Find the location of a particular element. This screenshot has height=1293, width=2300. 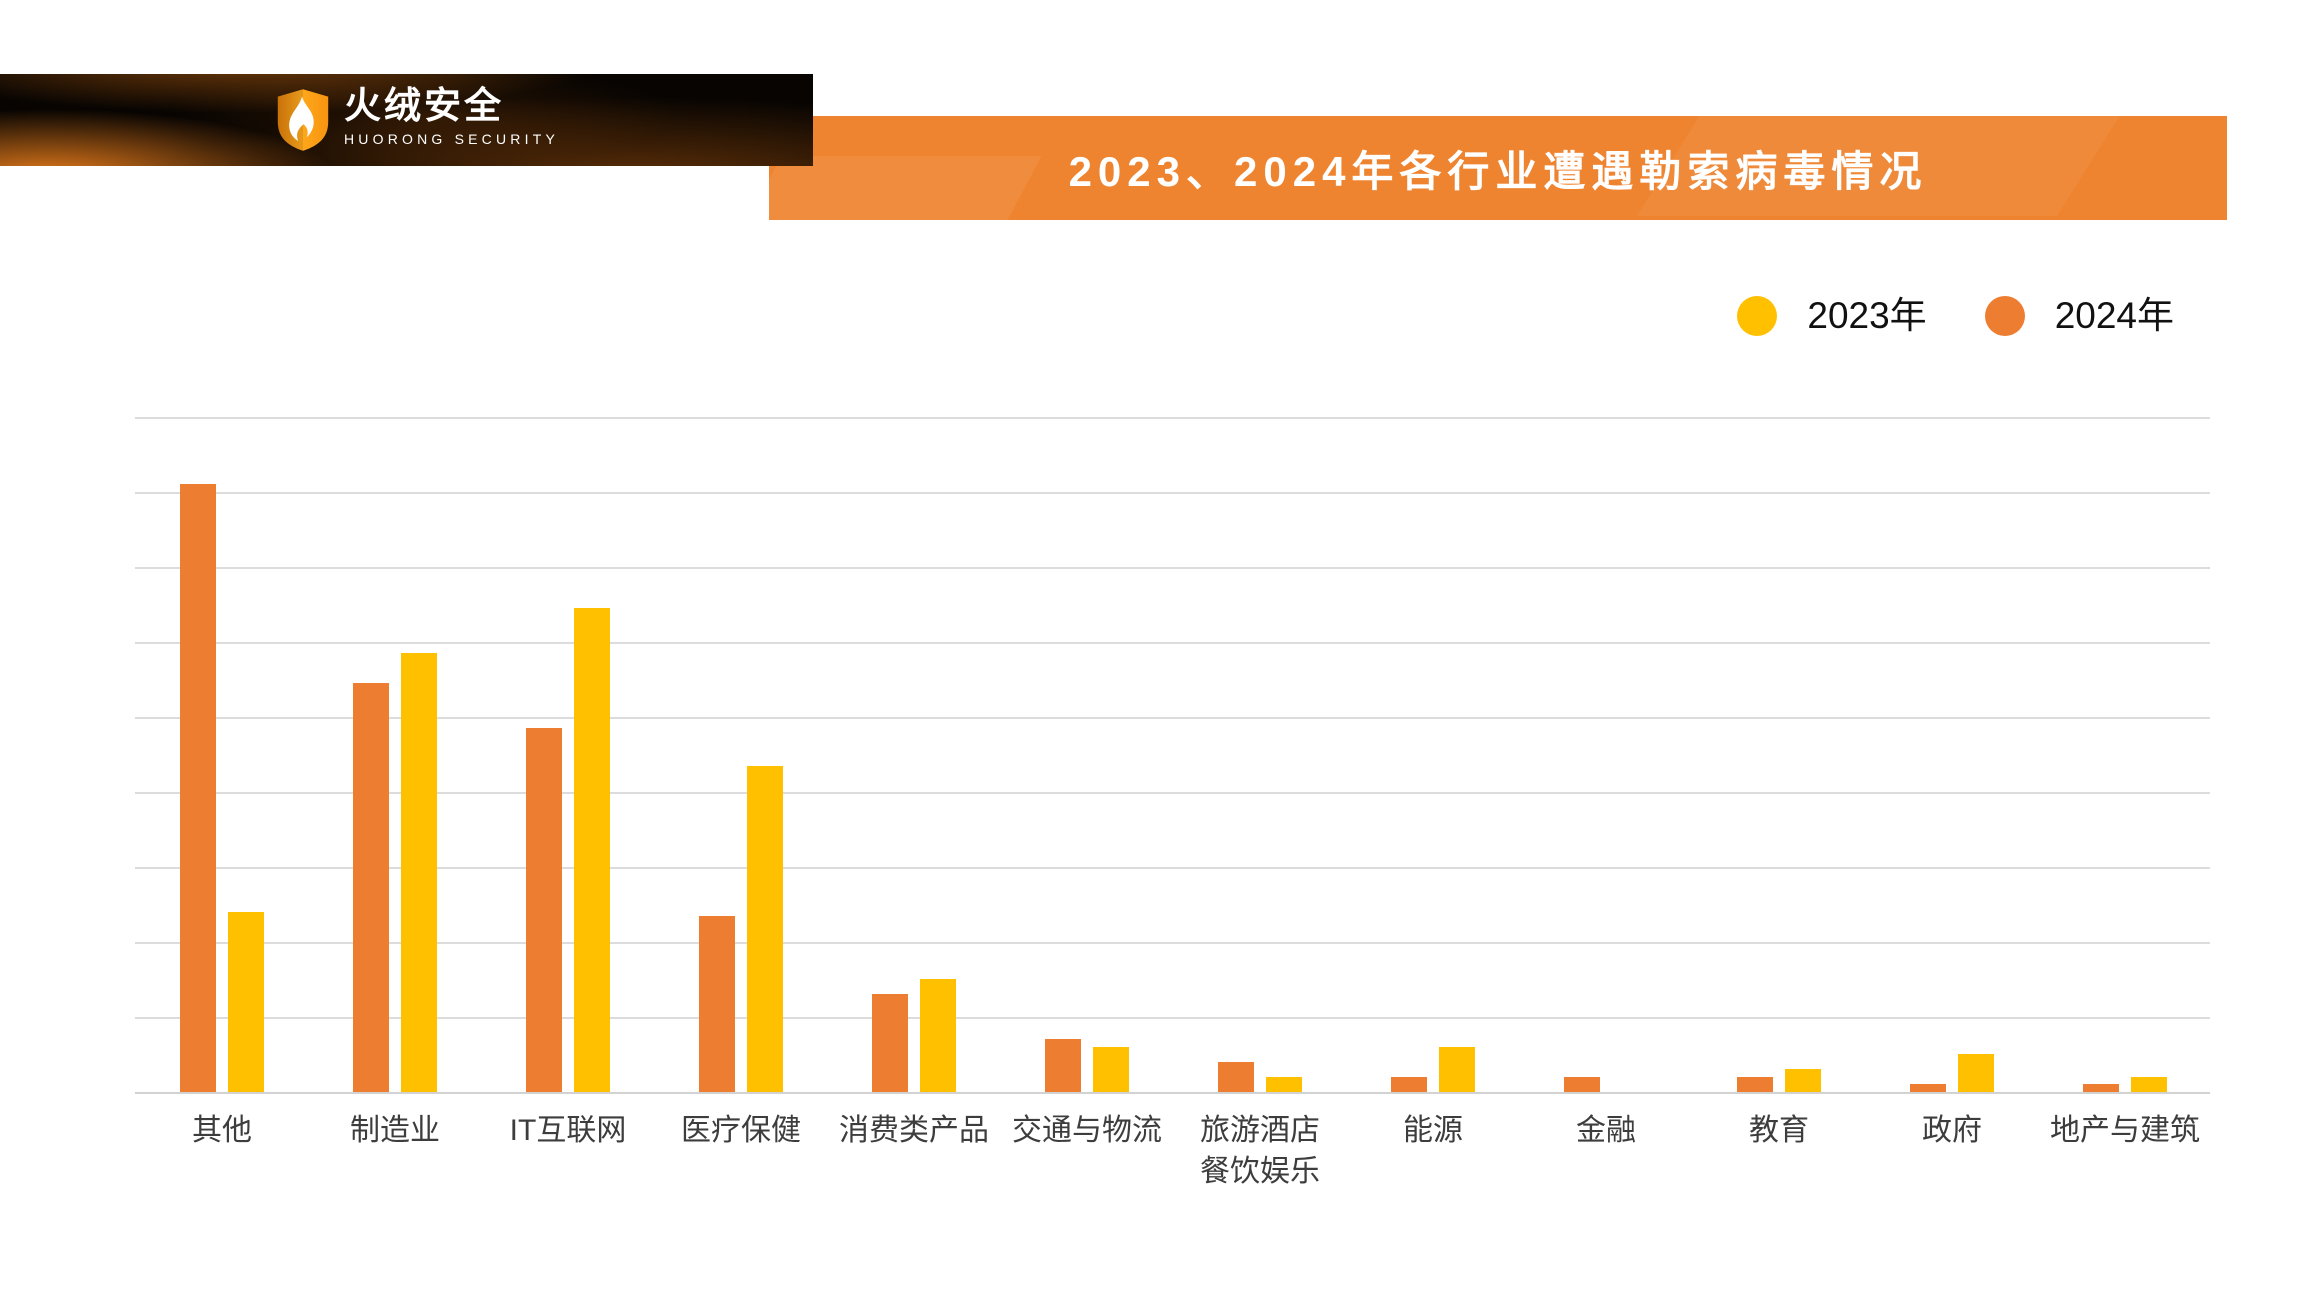

x-axis-label: 地产与建筑 is located at coordinates (2125, 1130).